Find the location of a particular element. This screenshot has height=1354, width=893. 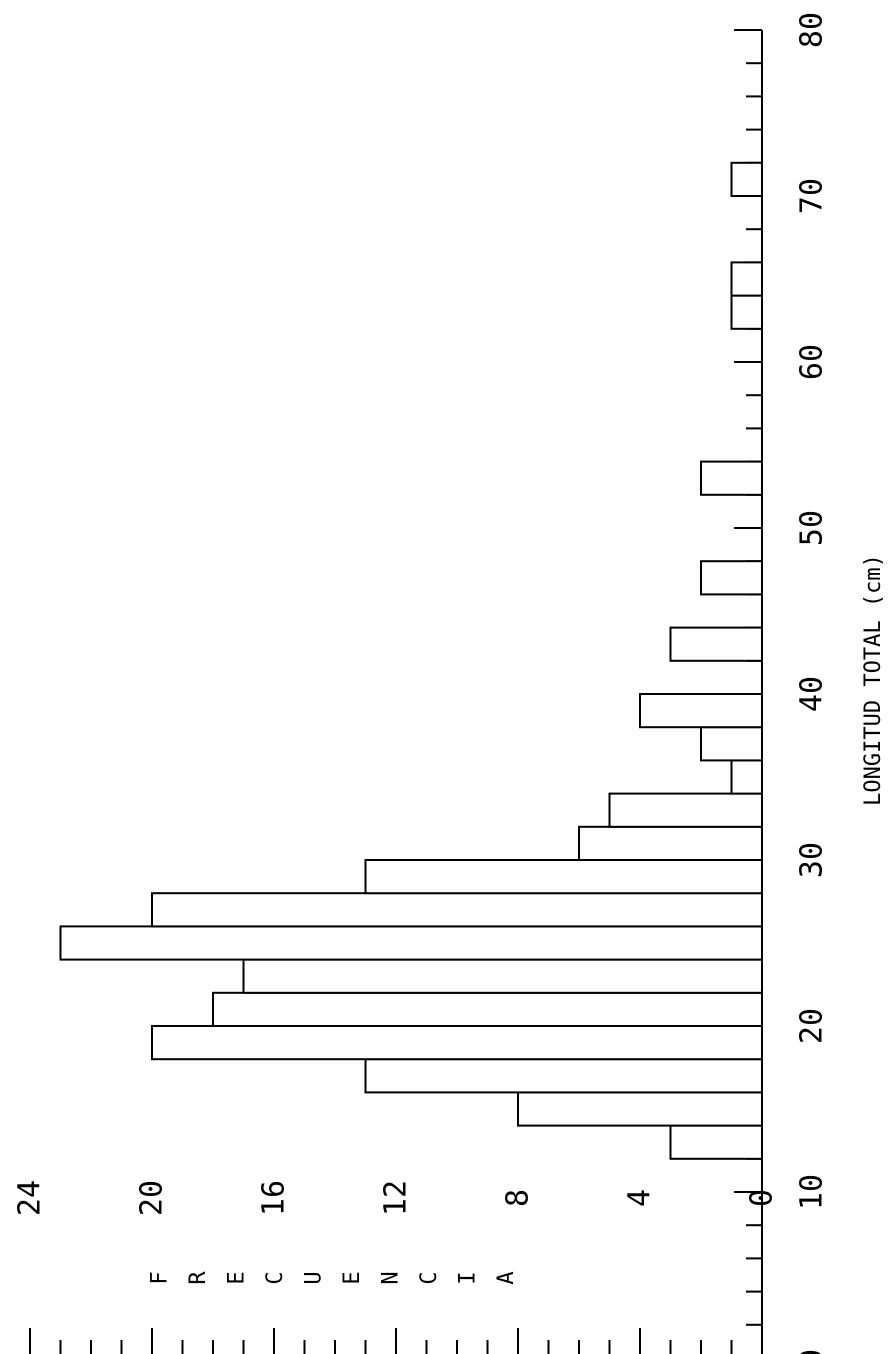

frequency-tick-labels: 0 4 8 12 16 20 24 is located at coordinates (396, 1198).